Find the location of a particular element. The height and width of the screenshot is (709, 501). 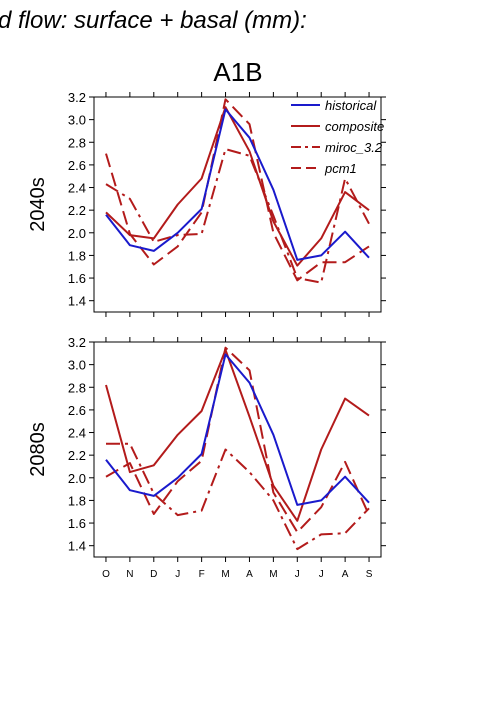

panel-label: 2080s is located at coordinates (38, 449).